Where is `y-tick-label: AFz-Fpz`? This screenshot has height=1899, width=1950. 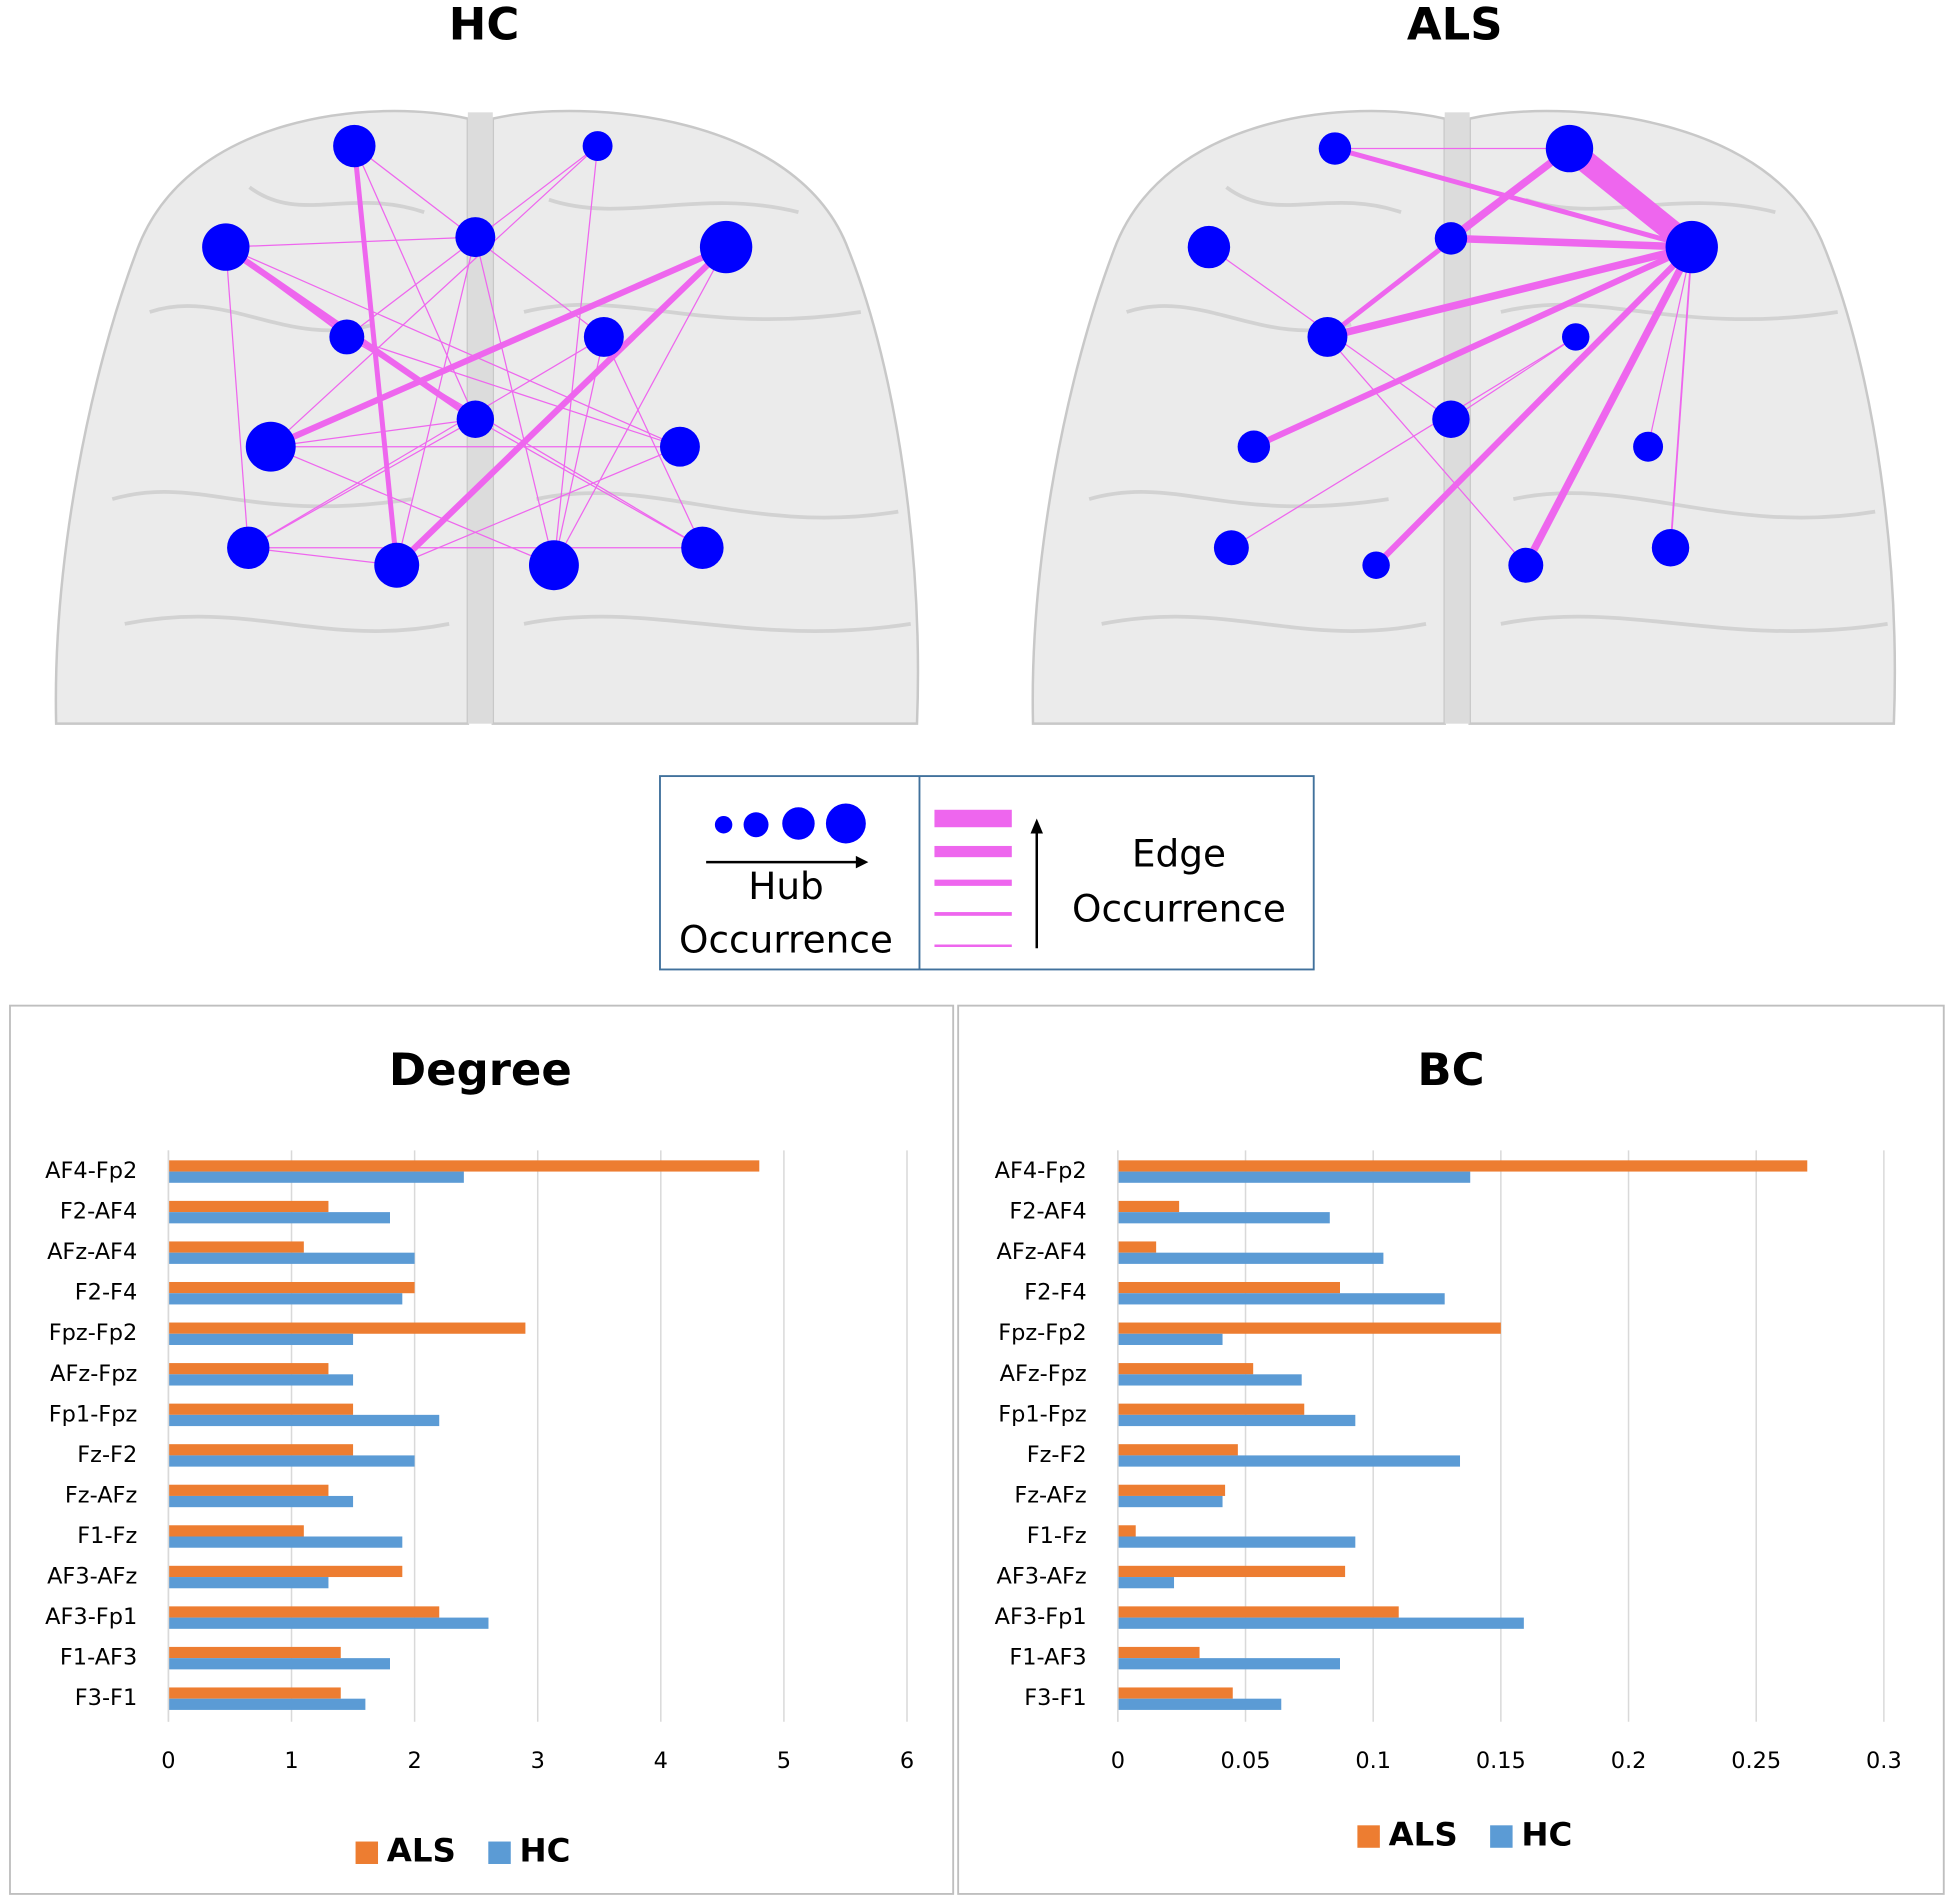
y-tick-label: AFz-Fpz is located at coordinates (93, 1374).